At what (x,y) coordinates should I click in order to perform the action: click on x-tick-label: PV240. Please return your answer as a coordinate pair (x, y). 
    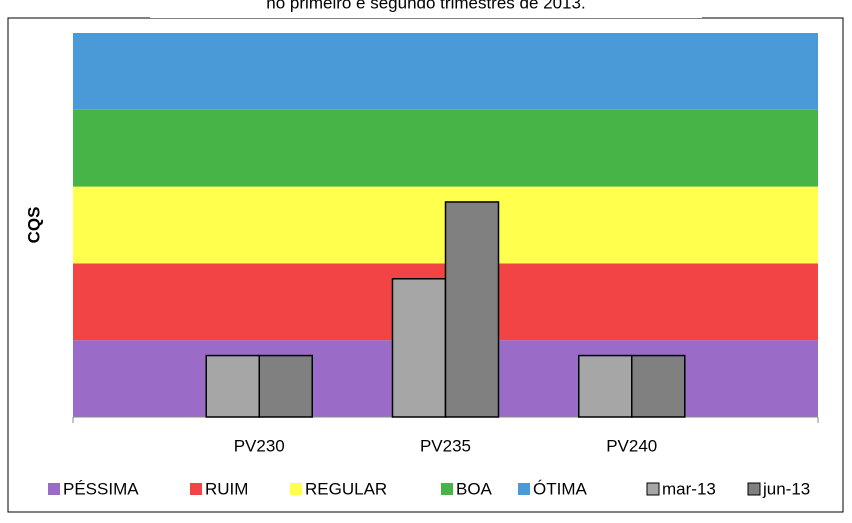
    Looking at the image, I should click on (631, 445).